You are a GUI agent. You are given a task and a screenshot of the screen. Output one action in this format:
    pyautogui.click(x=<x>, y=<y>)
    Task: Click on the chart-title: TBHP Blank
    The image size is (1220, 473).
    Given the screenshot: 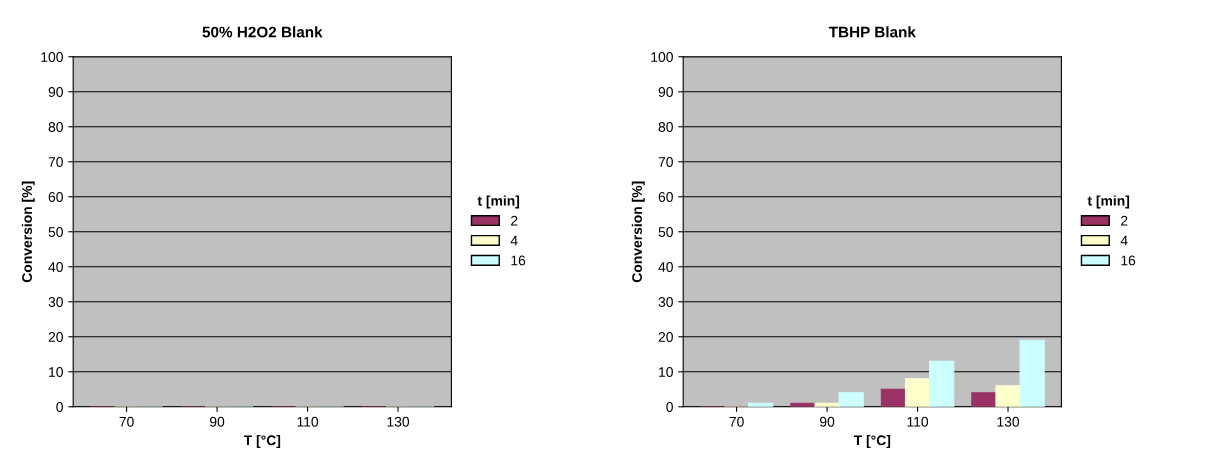 What is the action you would take?
    pyautogui.click(x=872, y=32)
    